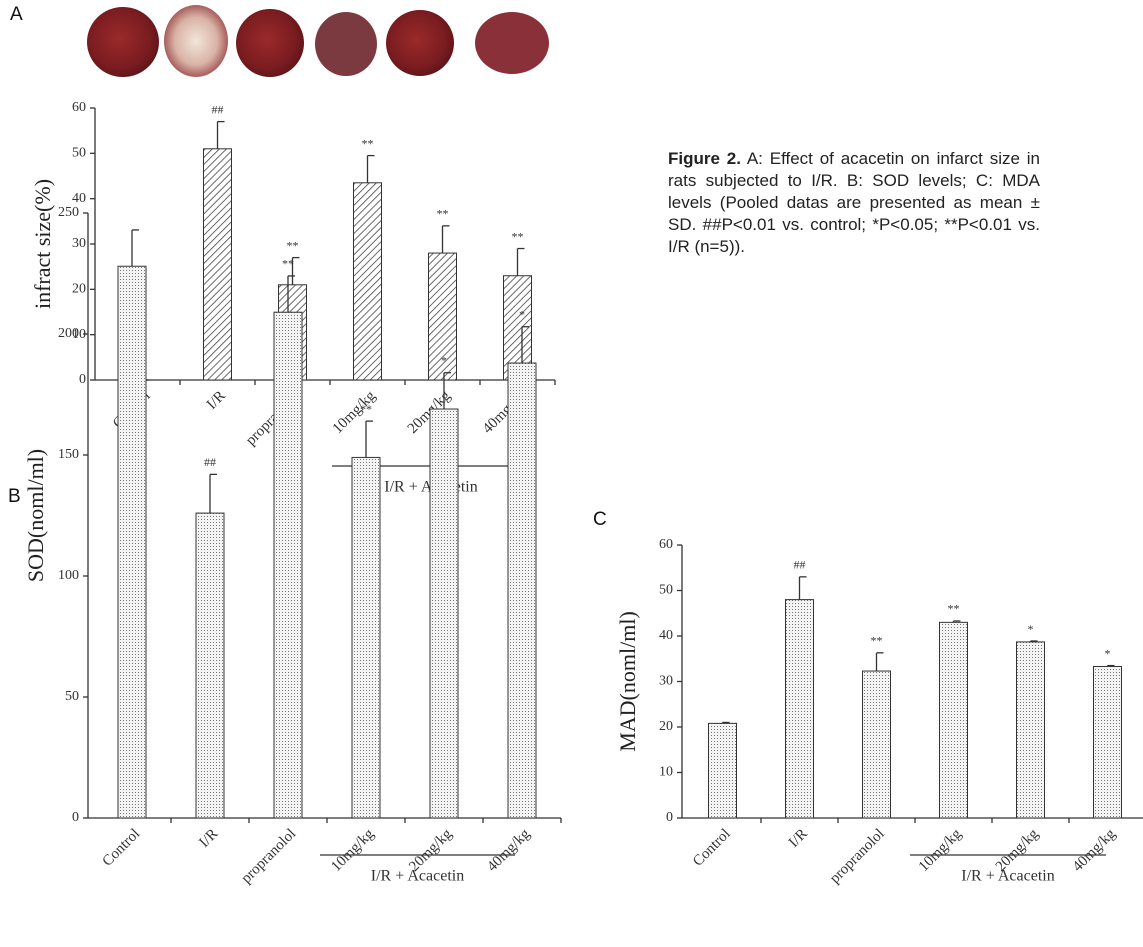 The width and height of the screenshot is (1143, 947). What do you see at coordinates (35, 515) in the screenshot?
I see `y-axis-label: SOD(noml/ml)` at bounding box center [35, 515].